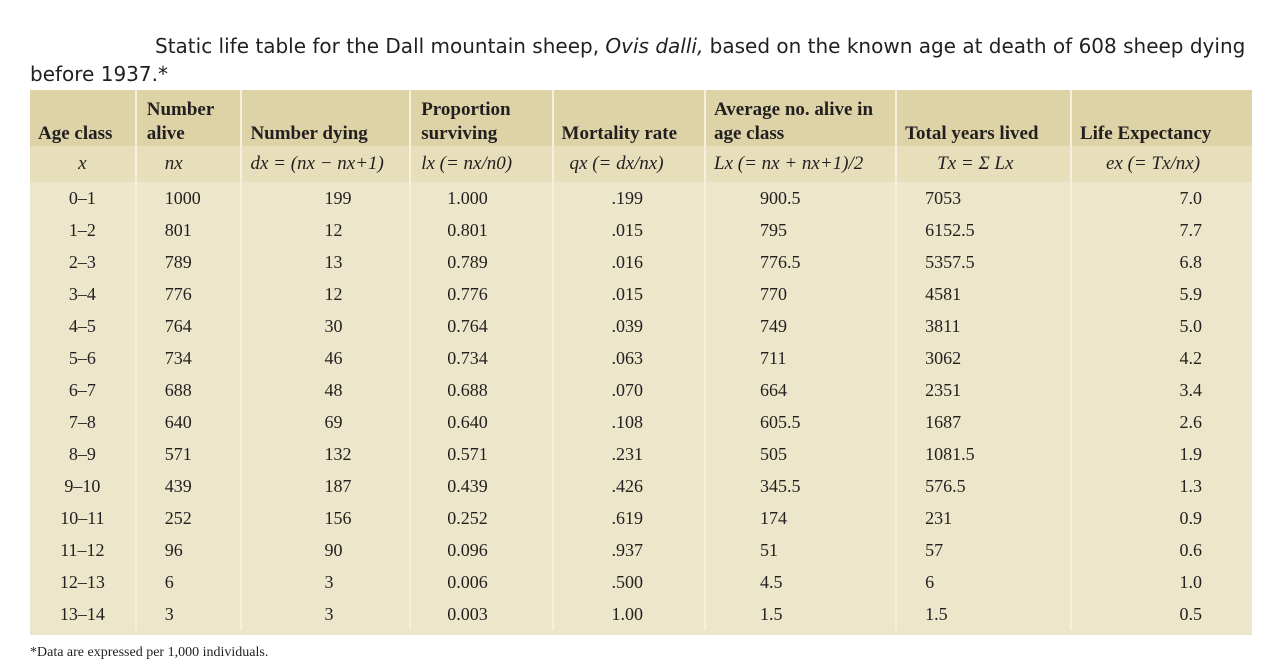 The width and height of the screenshot is (1280, 668). I want to click on symbol-number-alive: nx, so click(188, 164).